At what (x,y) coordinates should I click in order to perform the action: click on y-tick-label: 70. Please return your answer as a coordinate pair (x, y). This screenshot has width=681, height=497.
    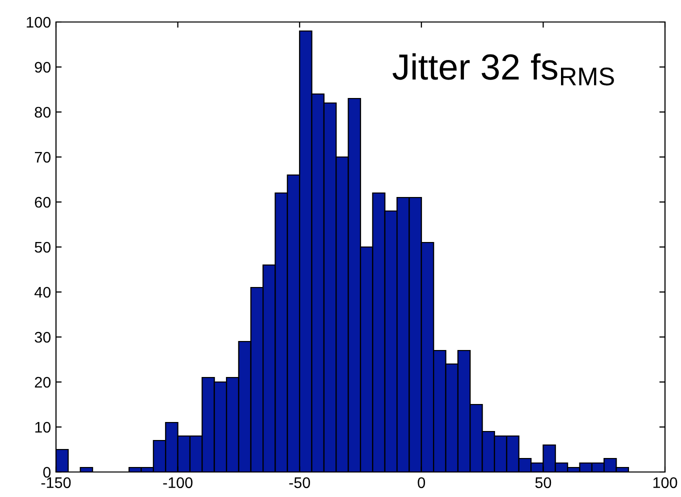
    Looking at the image, I should click on (42, 157).